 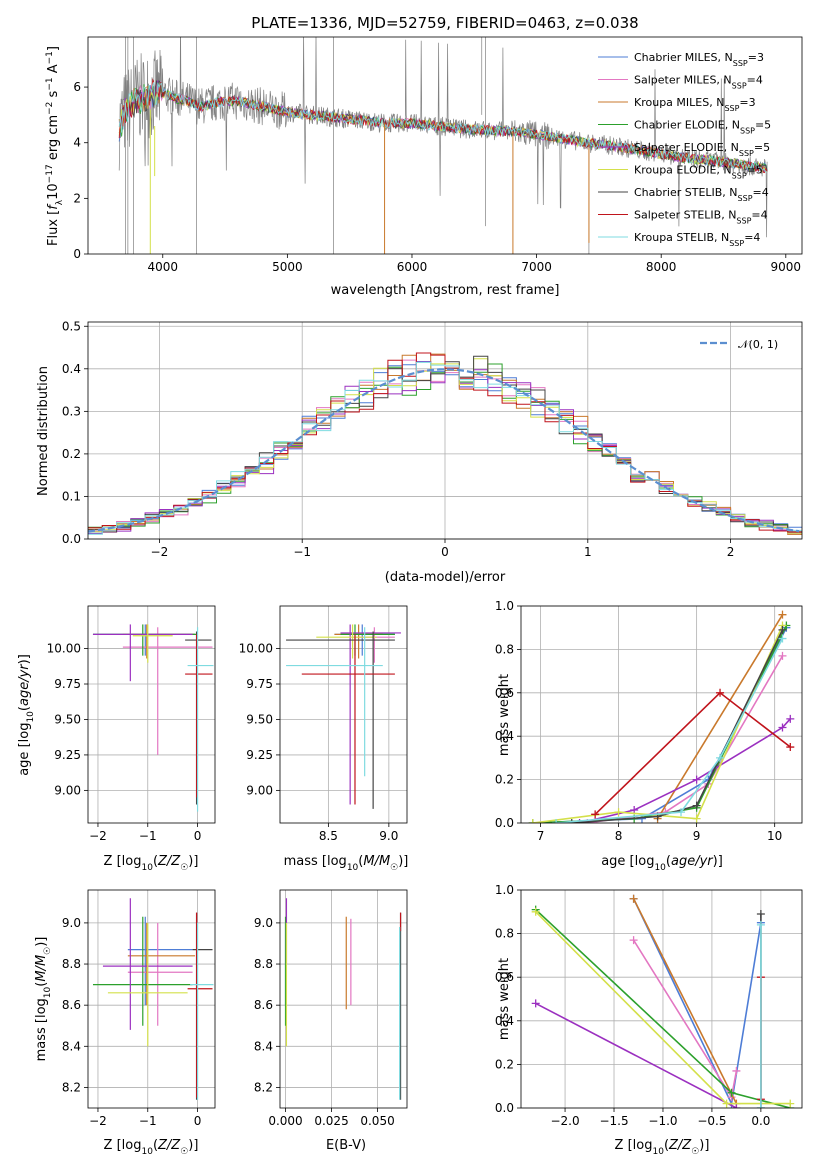 What do you see at coordinates (287, 267) in the screenshot?
I see `x-tick-label: 5000` at bounding box center [287, 267].